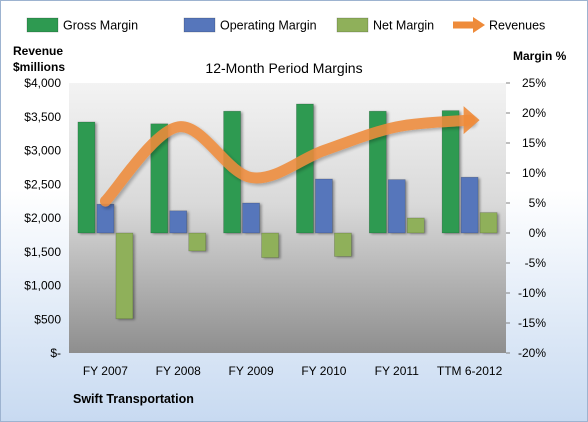 Image resolution: width=588 pixels, height=422 pixels. I want to click on left-axis-tick-label: $2,000, so click(42, 218).